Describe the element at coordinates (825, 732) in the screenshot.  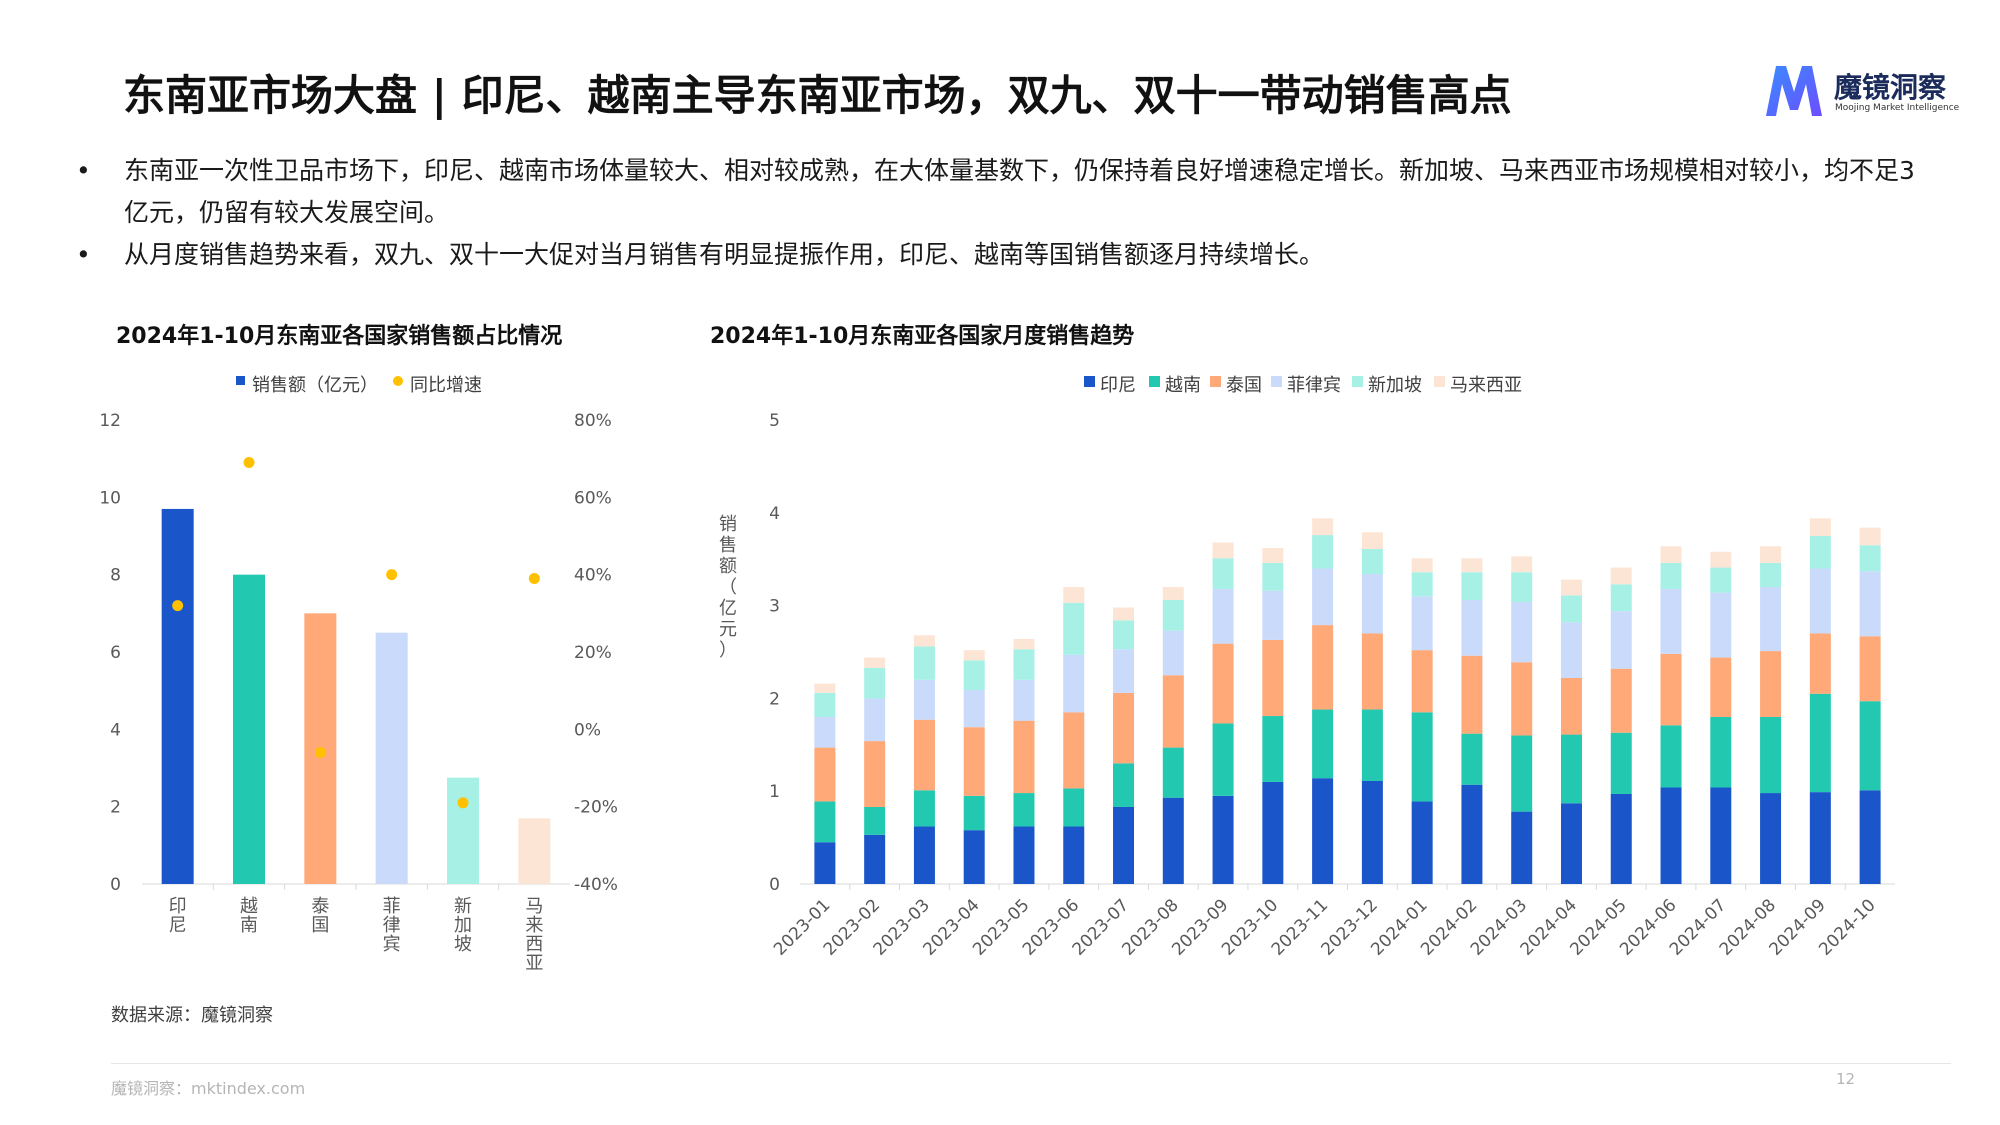
I see `bar-菲律宾-2023-01` at that location.